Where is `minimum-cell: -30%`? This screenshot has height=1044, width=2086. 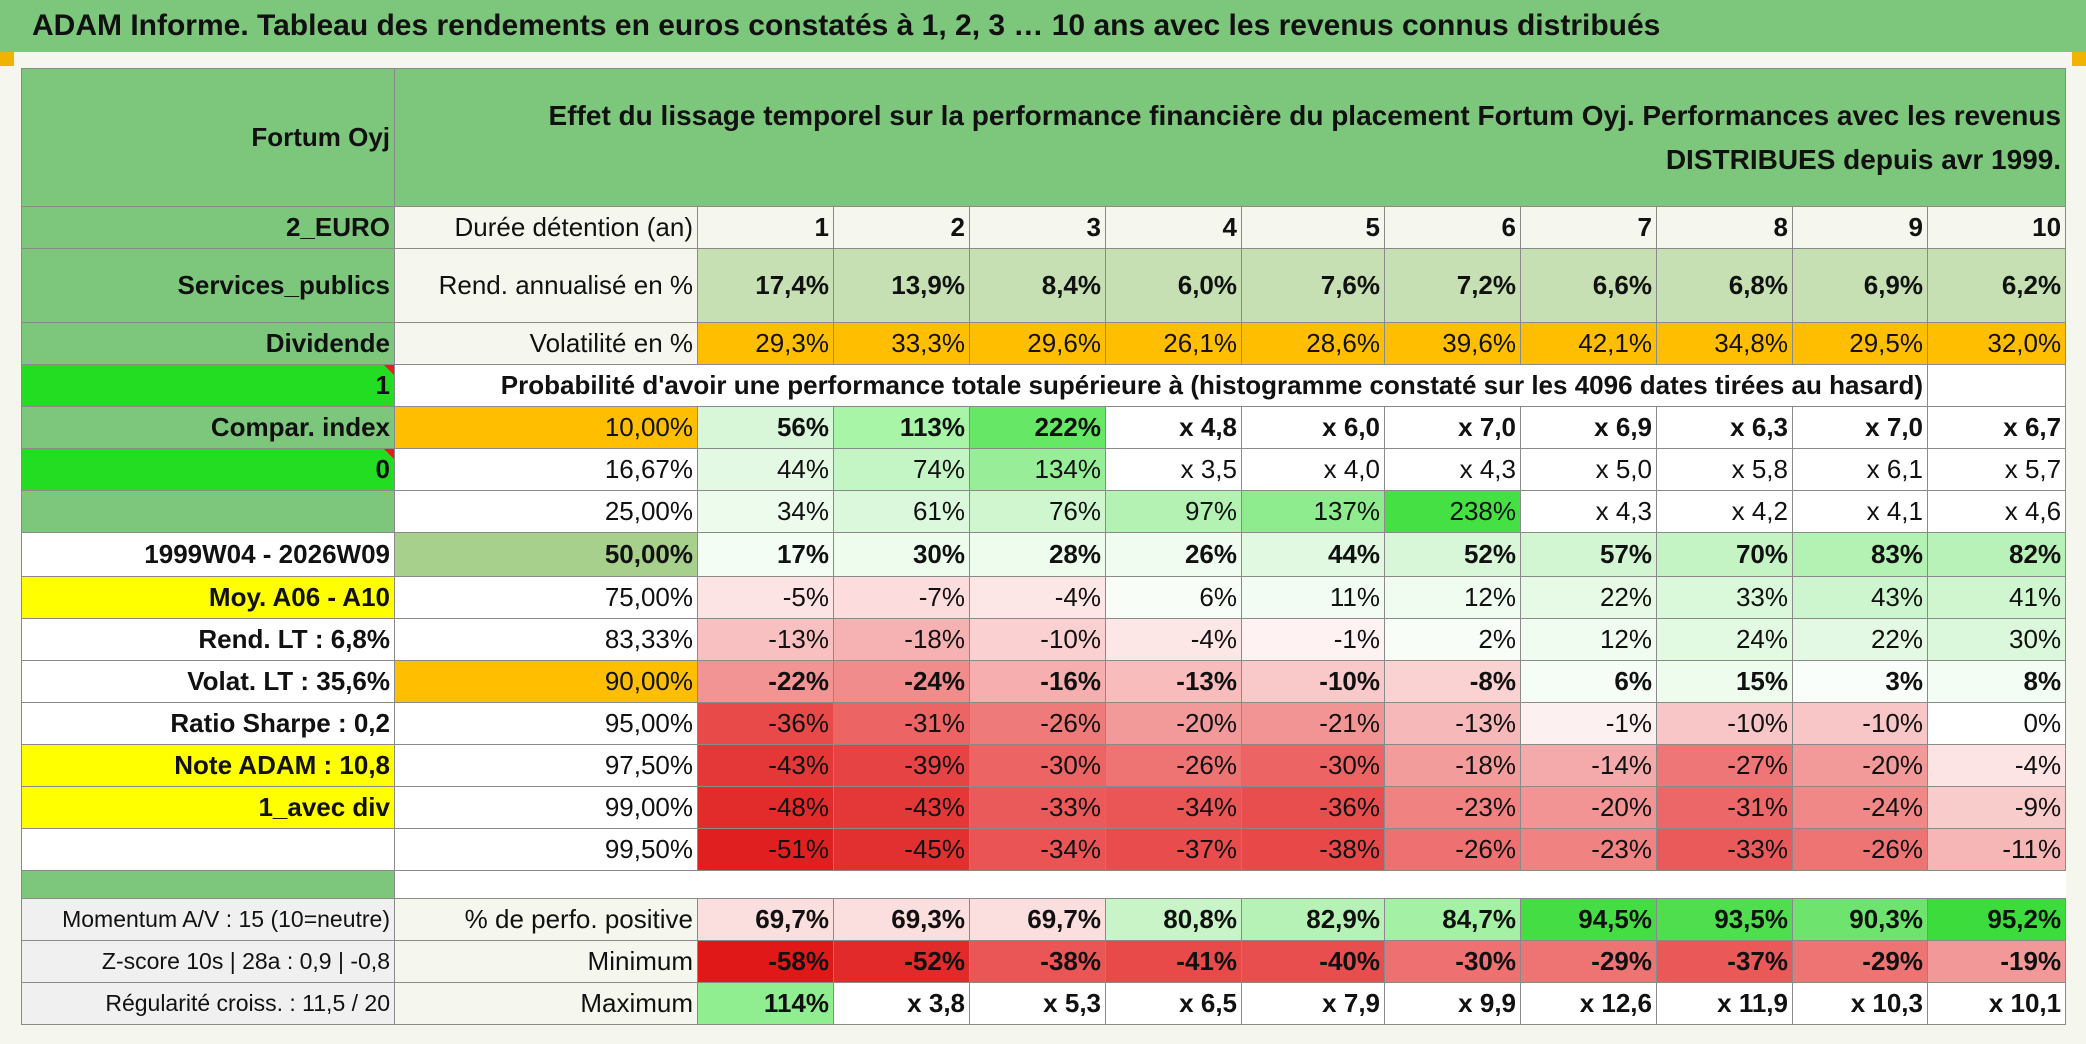 minimum-cell: -30% is located at coordinates (1452, 961).